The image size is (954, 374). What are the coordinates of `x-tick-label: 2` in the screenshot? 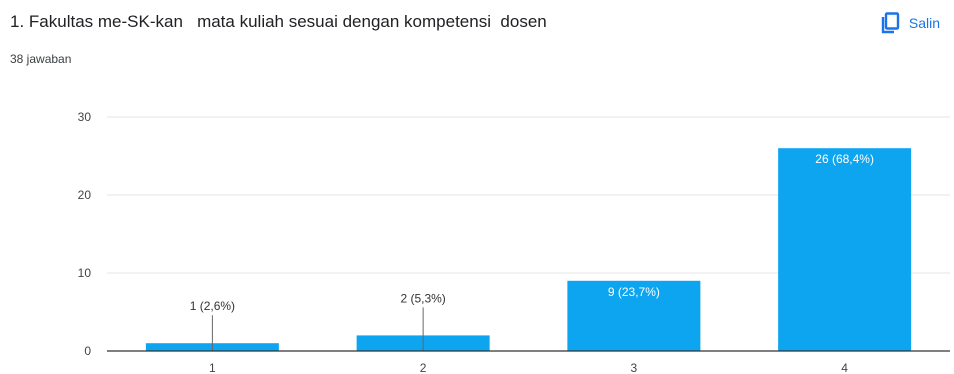 It's located at (423, 367).